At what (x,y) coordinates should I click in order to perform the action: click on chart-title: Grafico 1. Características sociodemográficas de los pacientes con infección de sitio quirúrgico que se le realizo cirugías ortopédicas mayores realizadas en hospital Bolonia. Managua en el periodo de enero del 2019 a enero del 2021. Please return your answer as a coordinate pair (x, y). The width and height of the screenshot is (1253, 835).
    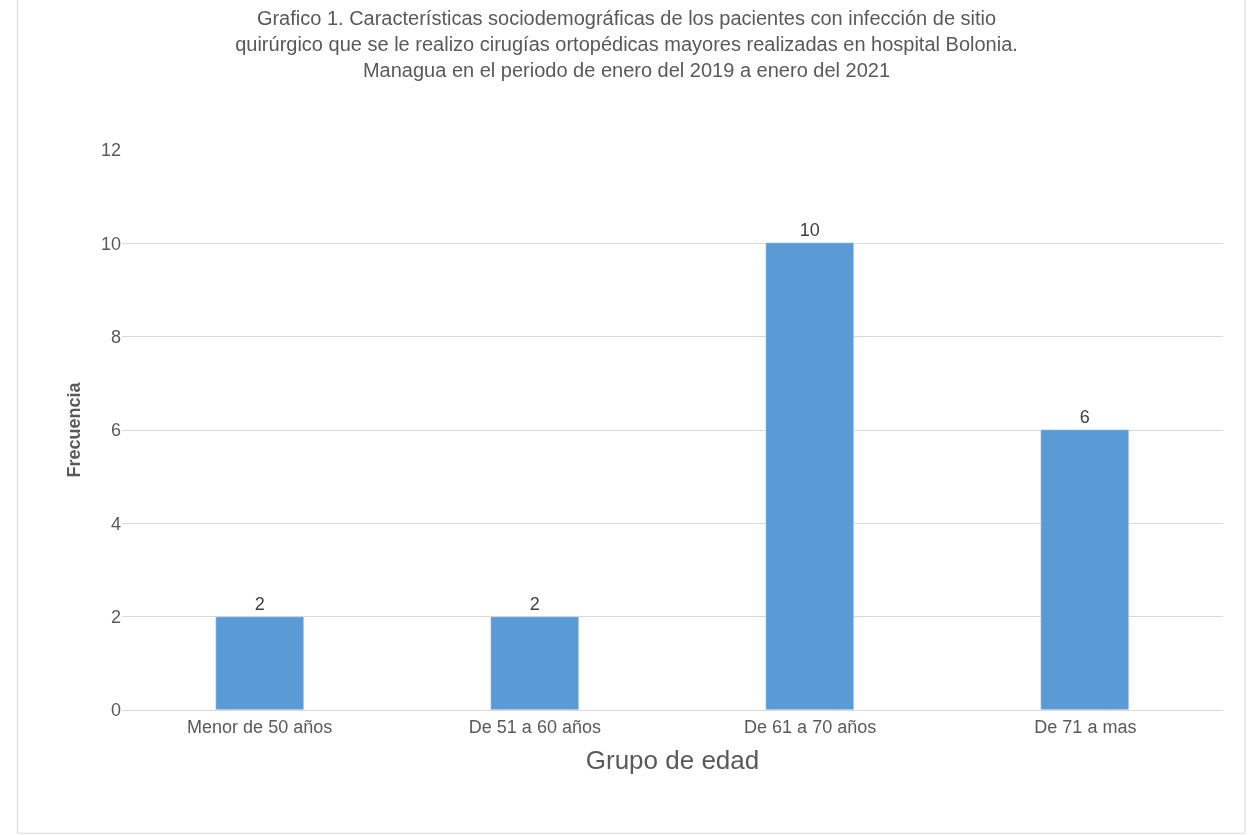
    Looking at the image, I should click on (626, 44).